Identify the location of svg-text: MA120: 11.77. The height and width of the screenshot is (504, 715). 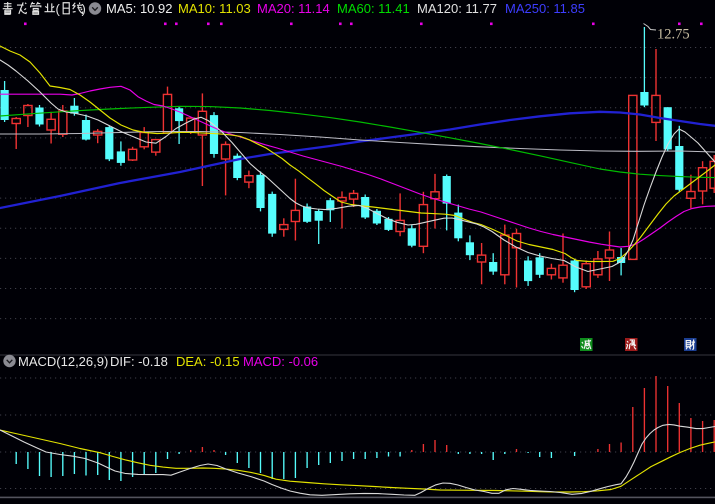
(457, 8).